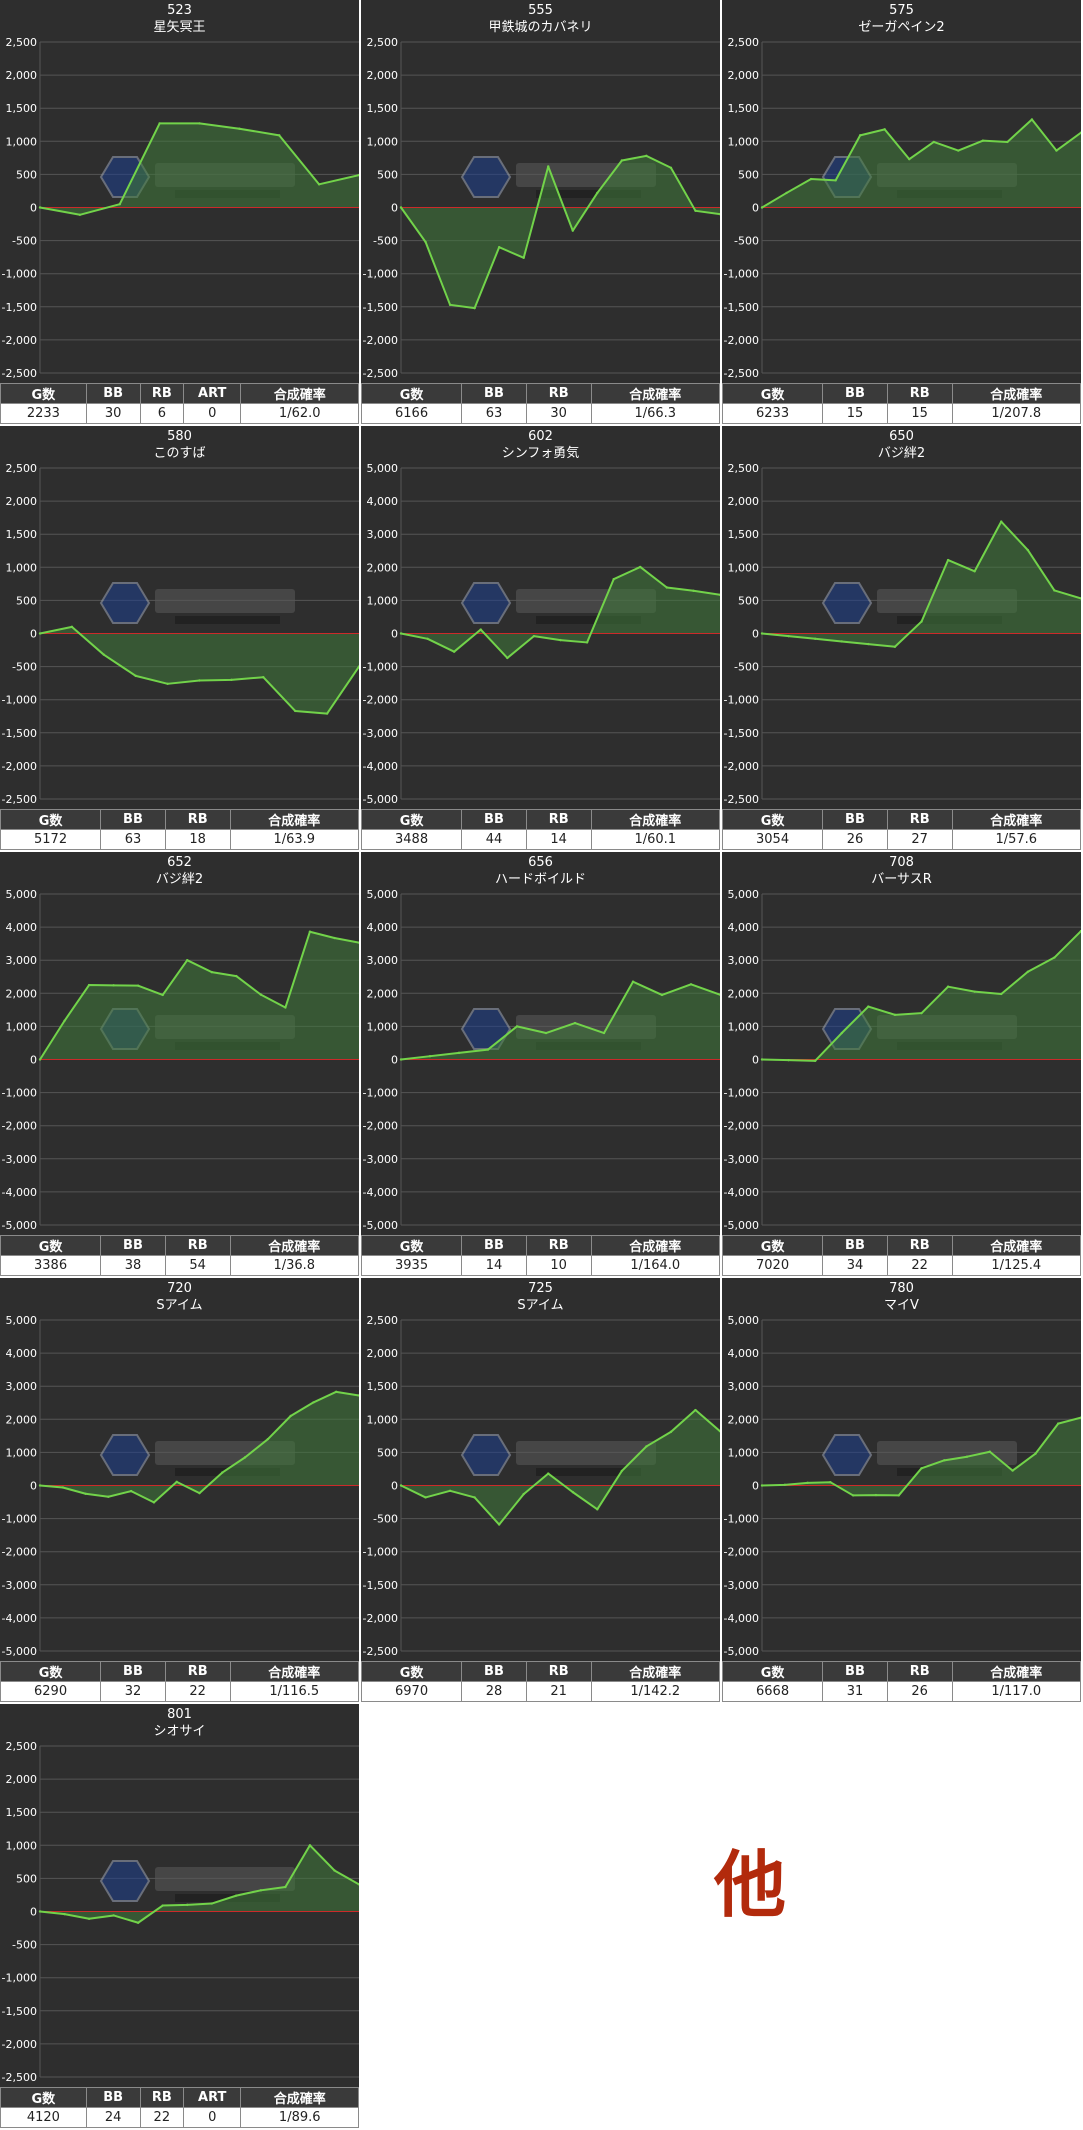  Describe the element at coordinates (199, 1884) in the screenshot. I see `series-line` at that location.